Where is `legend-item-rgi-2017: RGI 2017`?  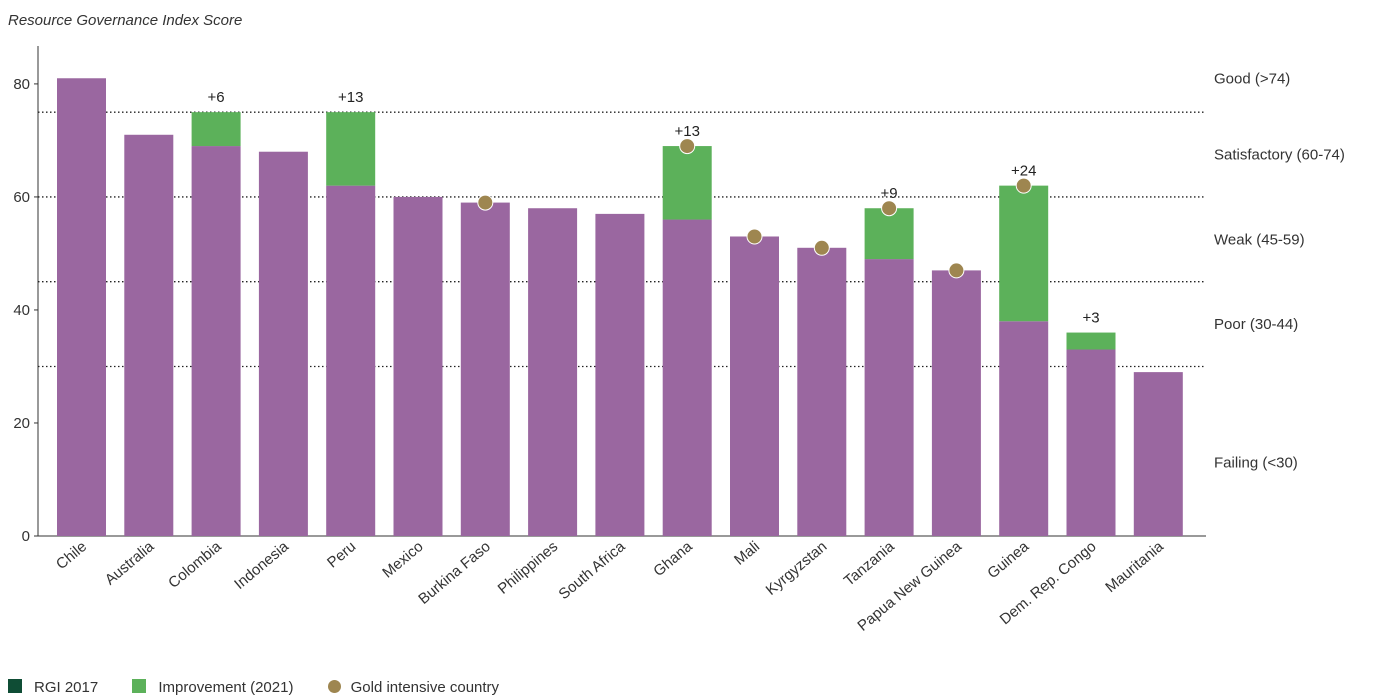 legend-item-rgi-2017: RGI 2017 is located at coordinates (53, 687).